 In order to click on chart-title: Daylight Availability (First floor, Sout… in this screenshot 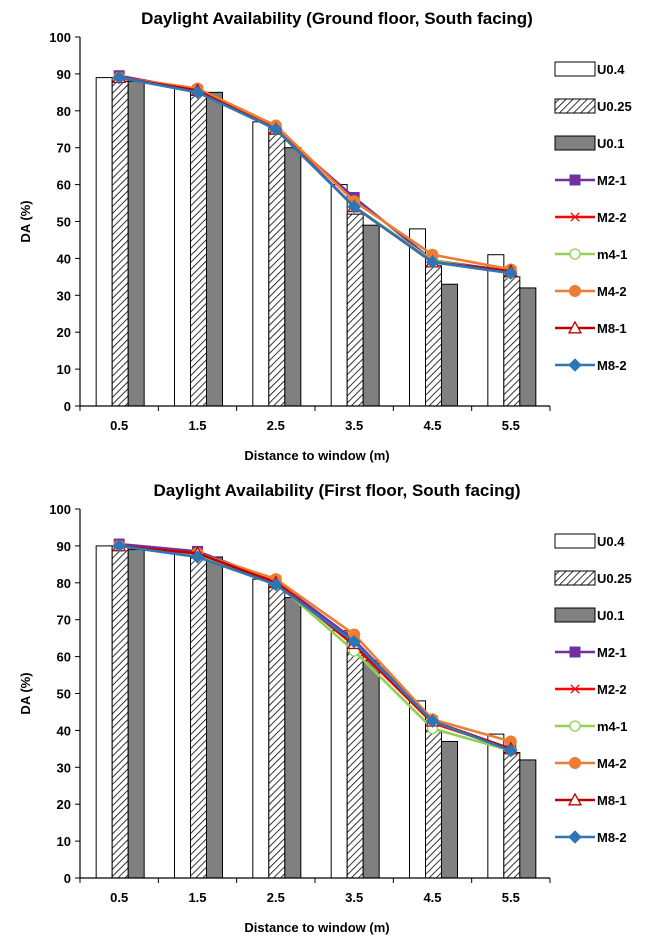, I will do `click(336, 490)`.